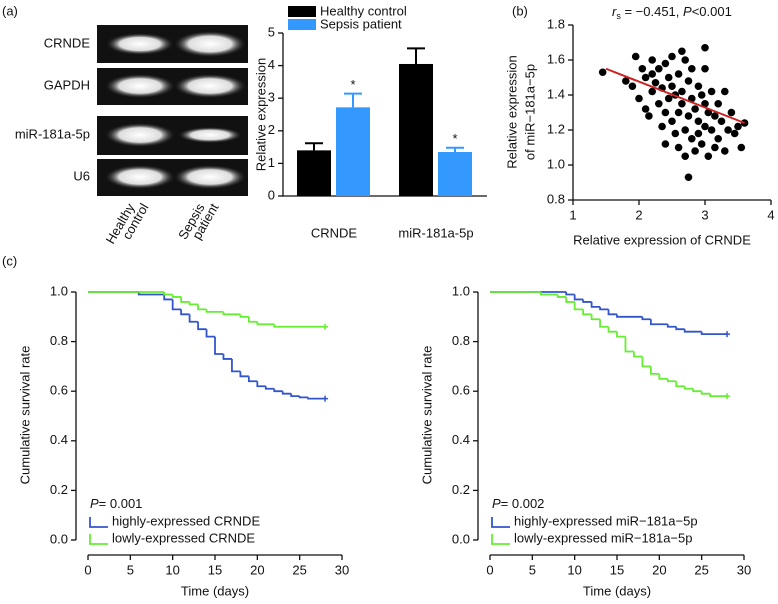 The image size is (778, 604). I want to click on annotation-part: <0.001, so click(712, 11).